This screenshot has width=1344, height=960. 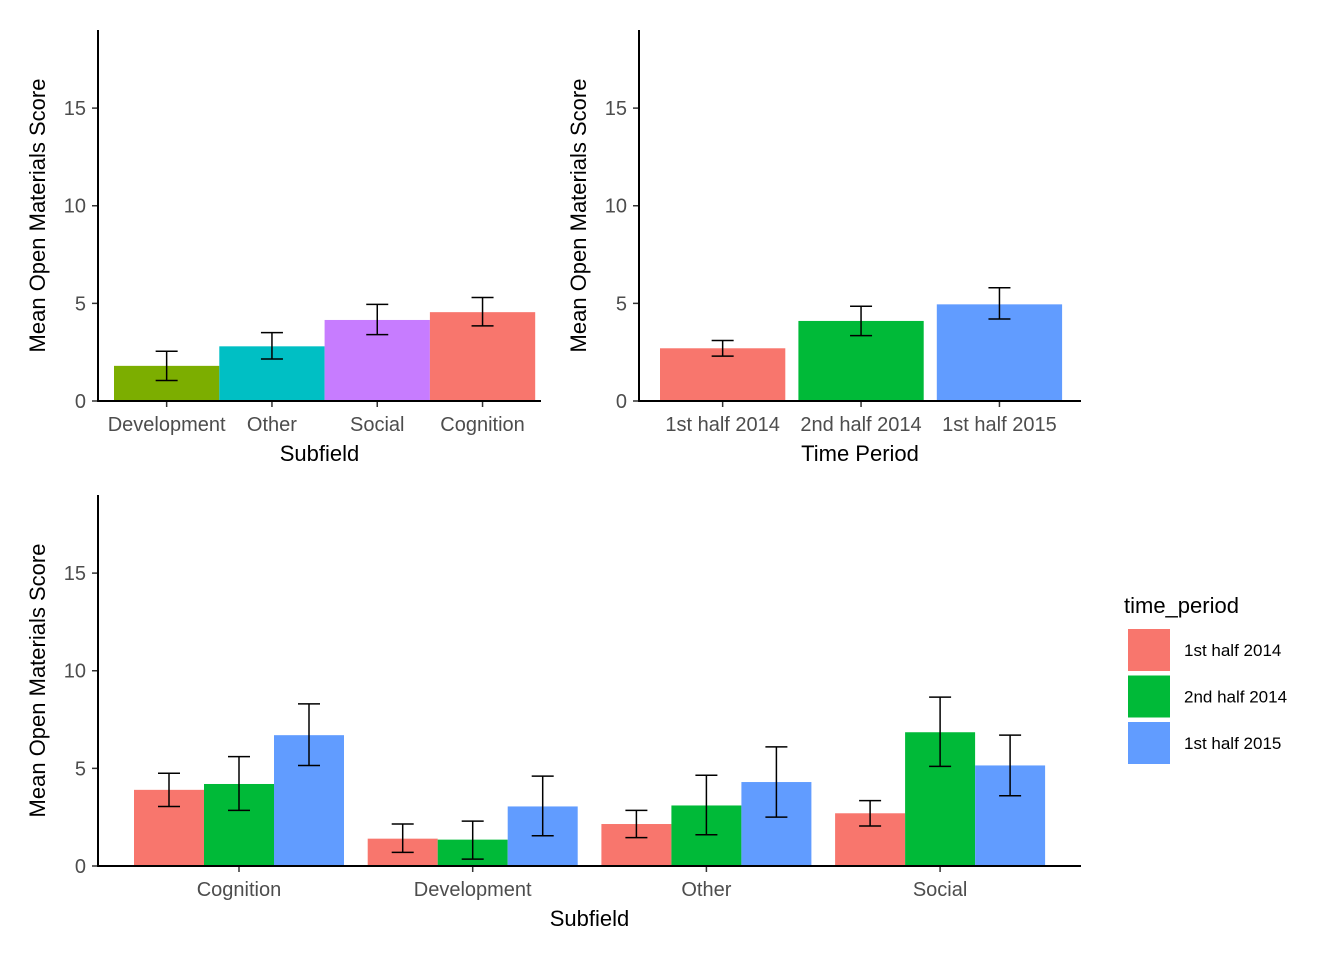 What do you see at coordinates (860, 453) in the screenshot?
I see `x-axis-title: Time Period` at bounding box center [860, 453].